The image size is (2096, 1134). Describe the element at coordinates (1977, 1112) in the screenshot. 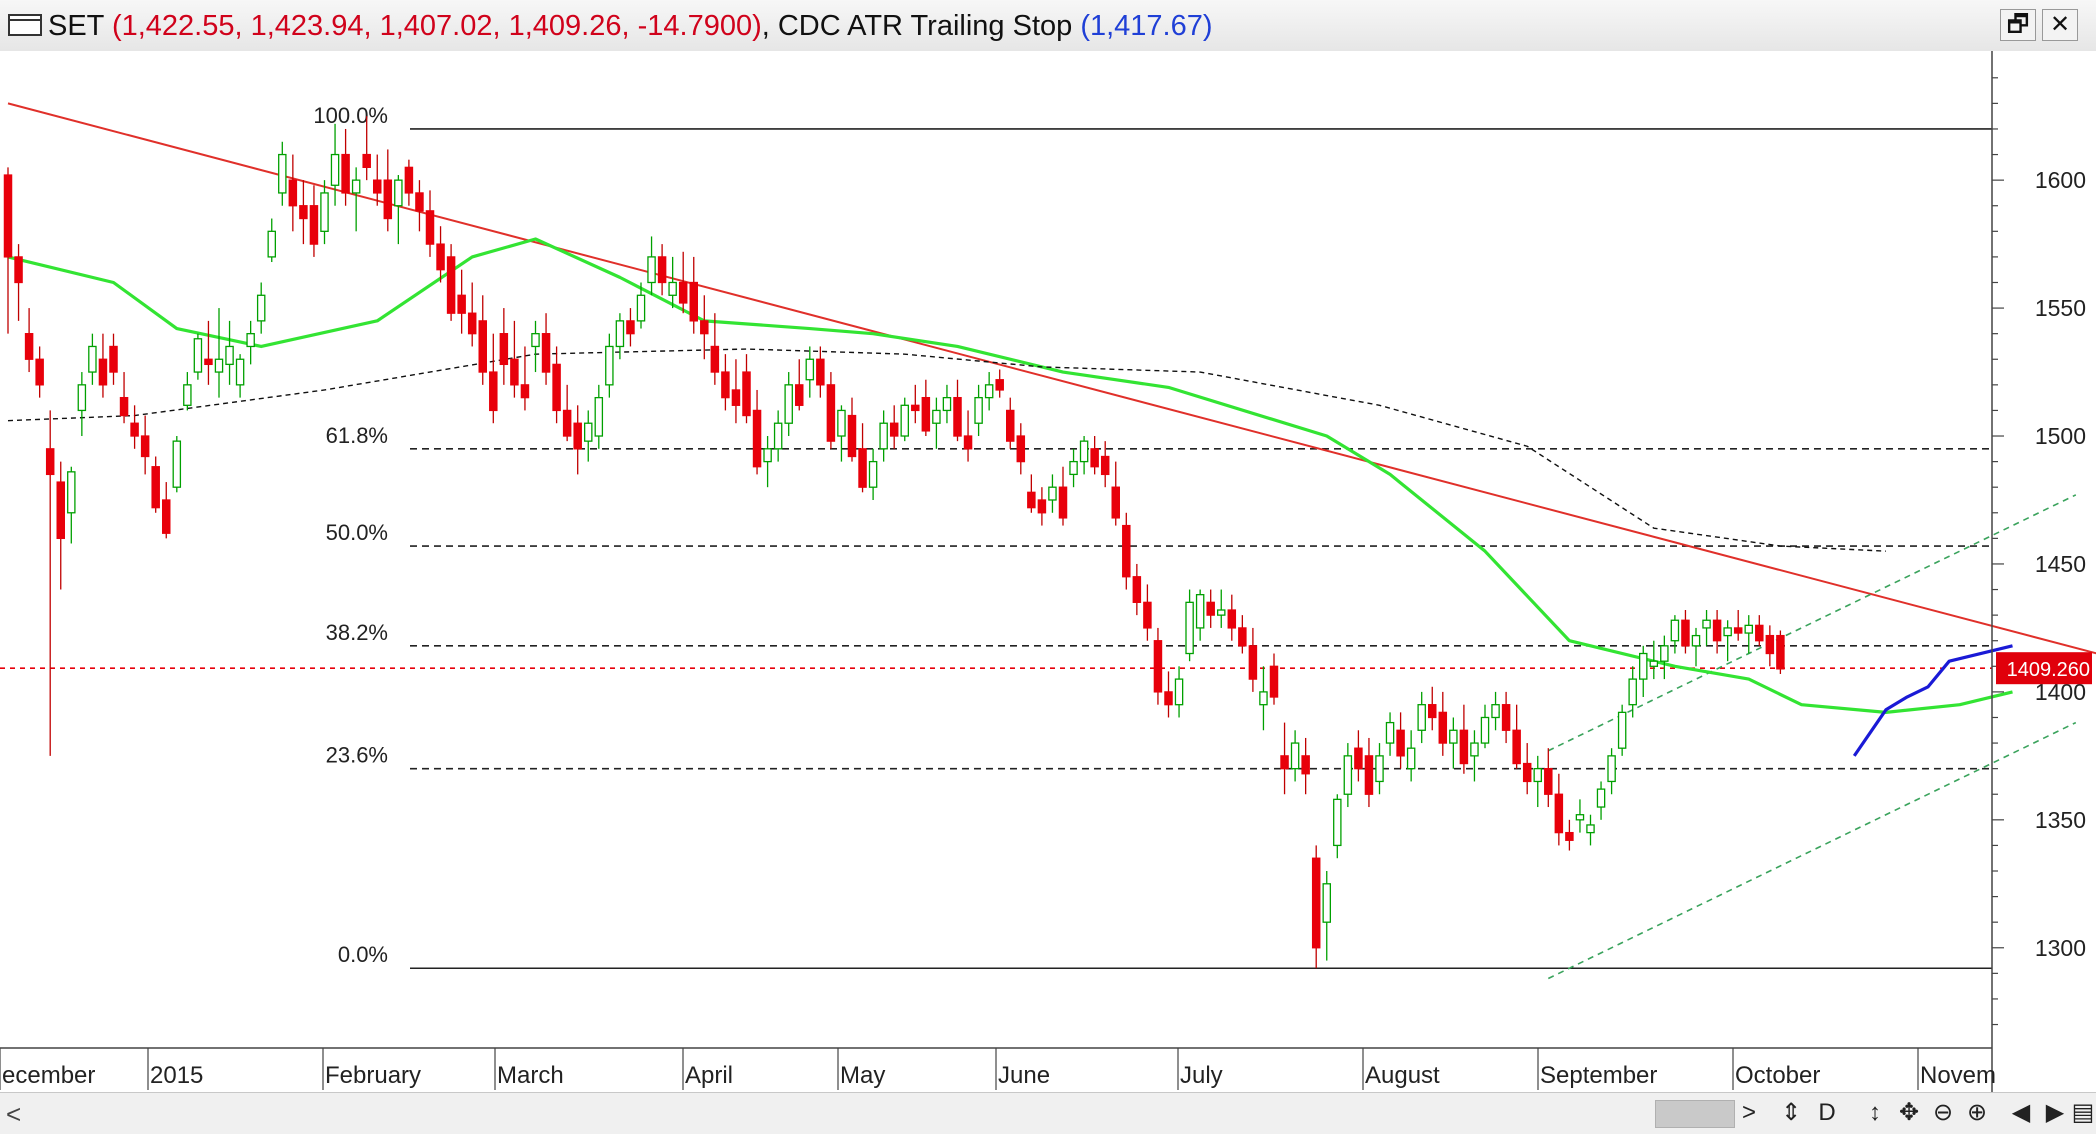

I see `zoom-in-button: ⊕` at that location.